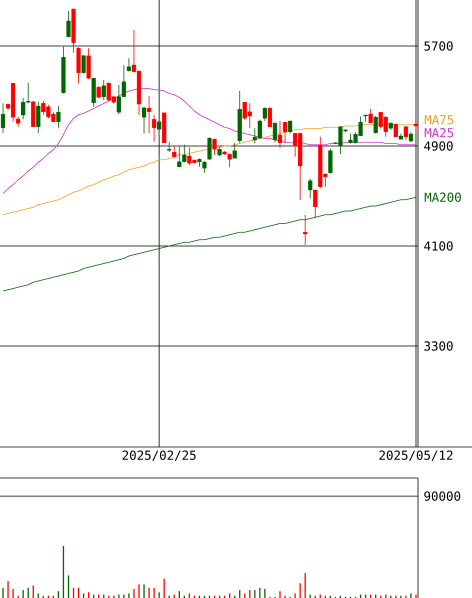 This screenshot has width=472, height=598. Describe the element at coordinates (442, 496) in the screenshot. I see `y-tick-label: 90000` at that location.